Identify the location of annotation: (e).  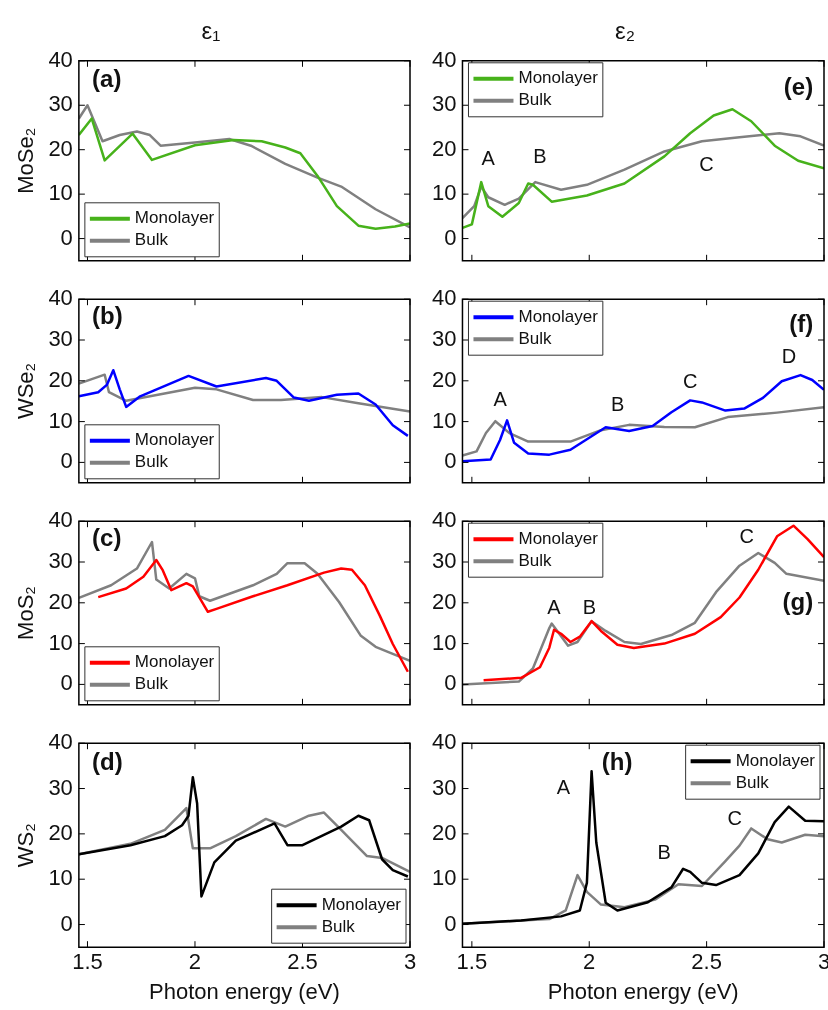
(798, 87).